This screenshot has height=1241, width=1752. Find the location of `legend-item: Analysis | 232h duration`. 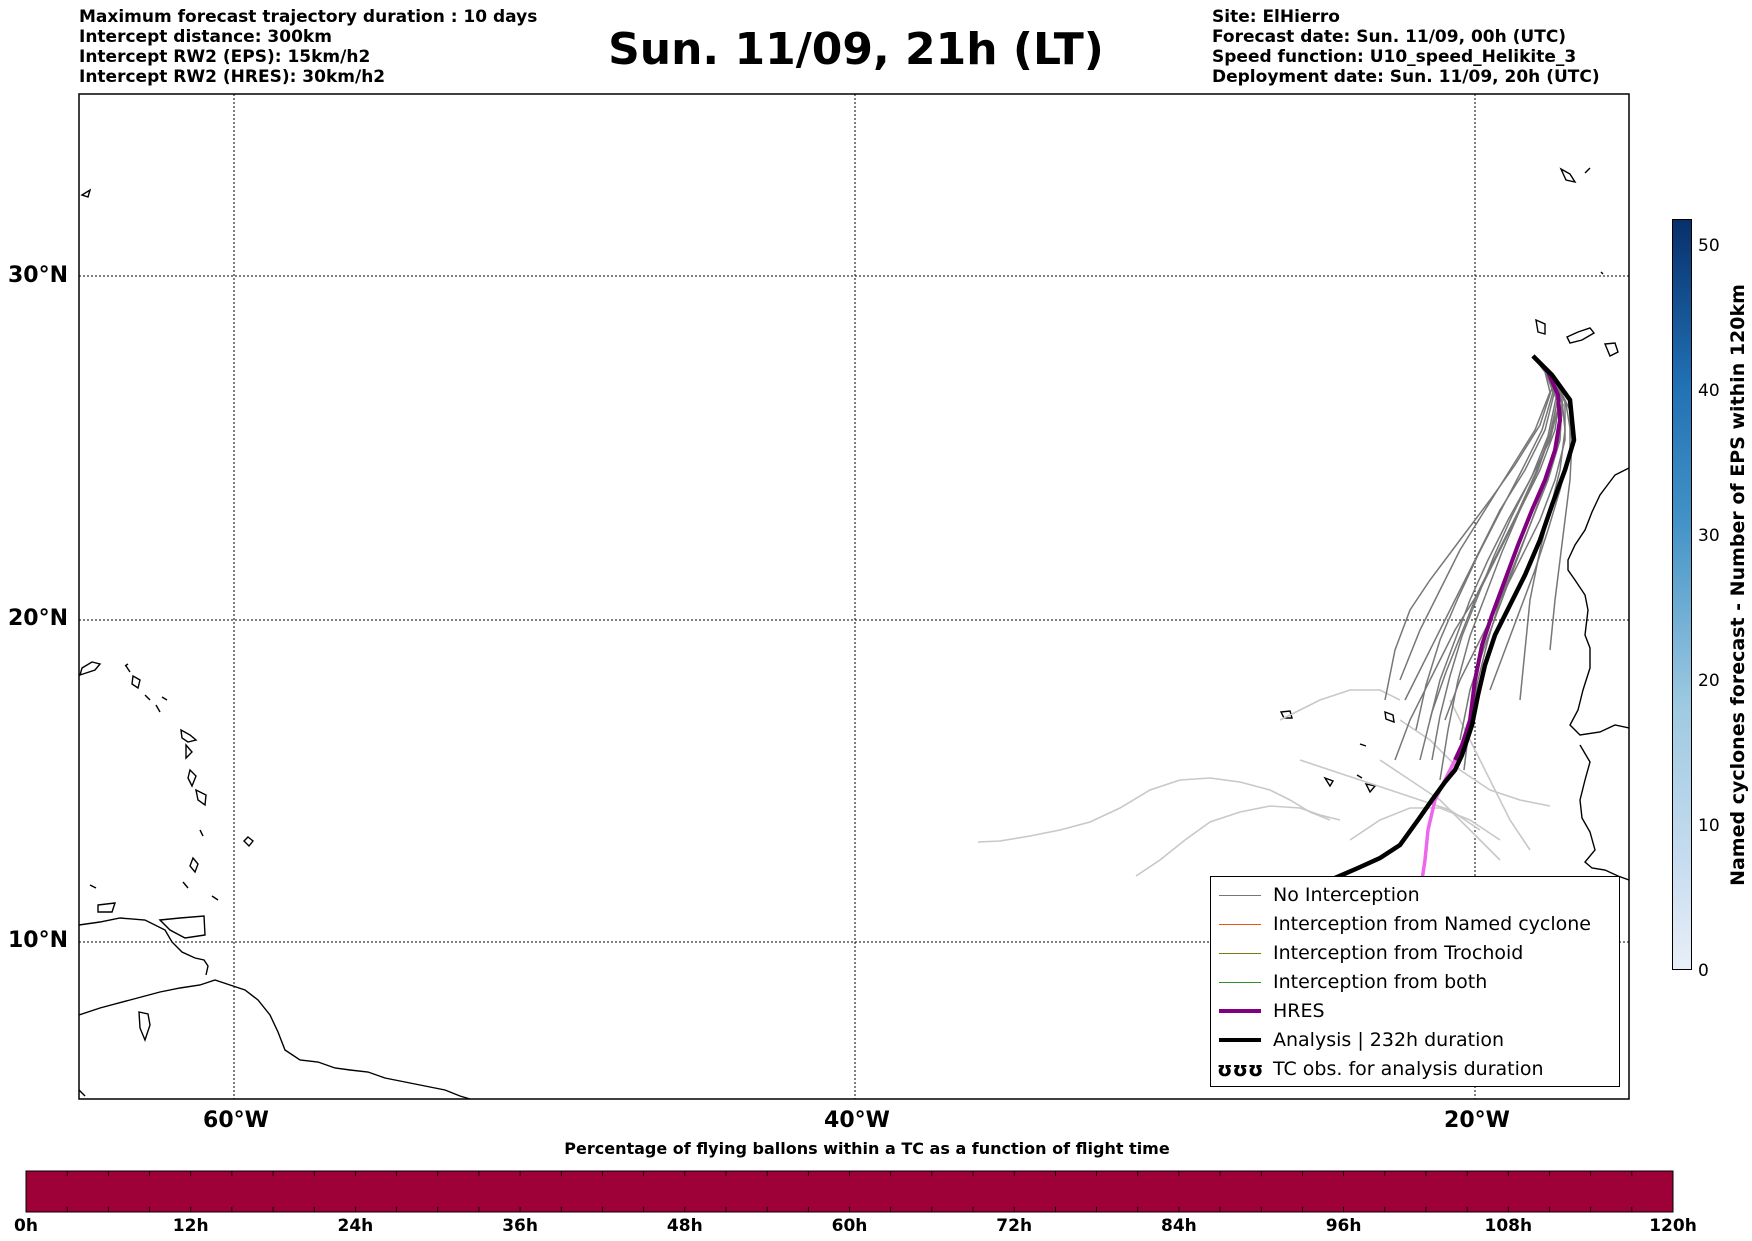

legend-item: Analysis | 232h duration is located at coordinates (1415, 1040).